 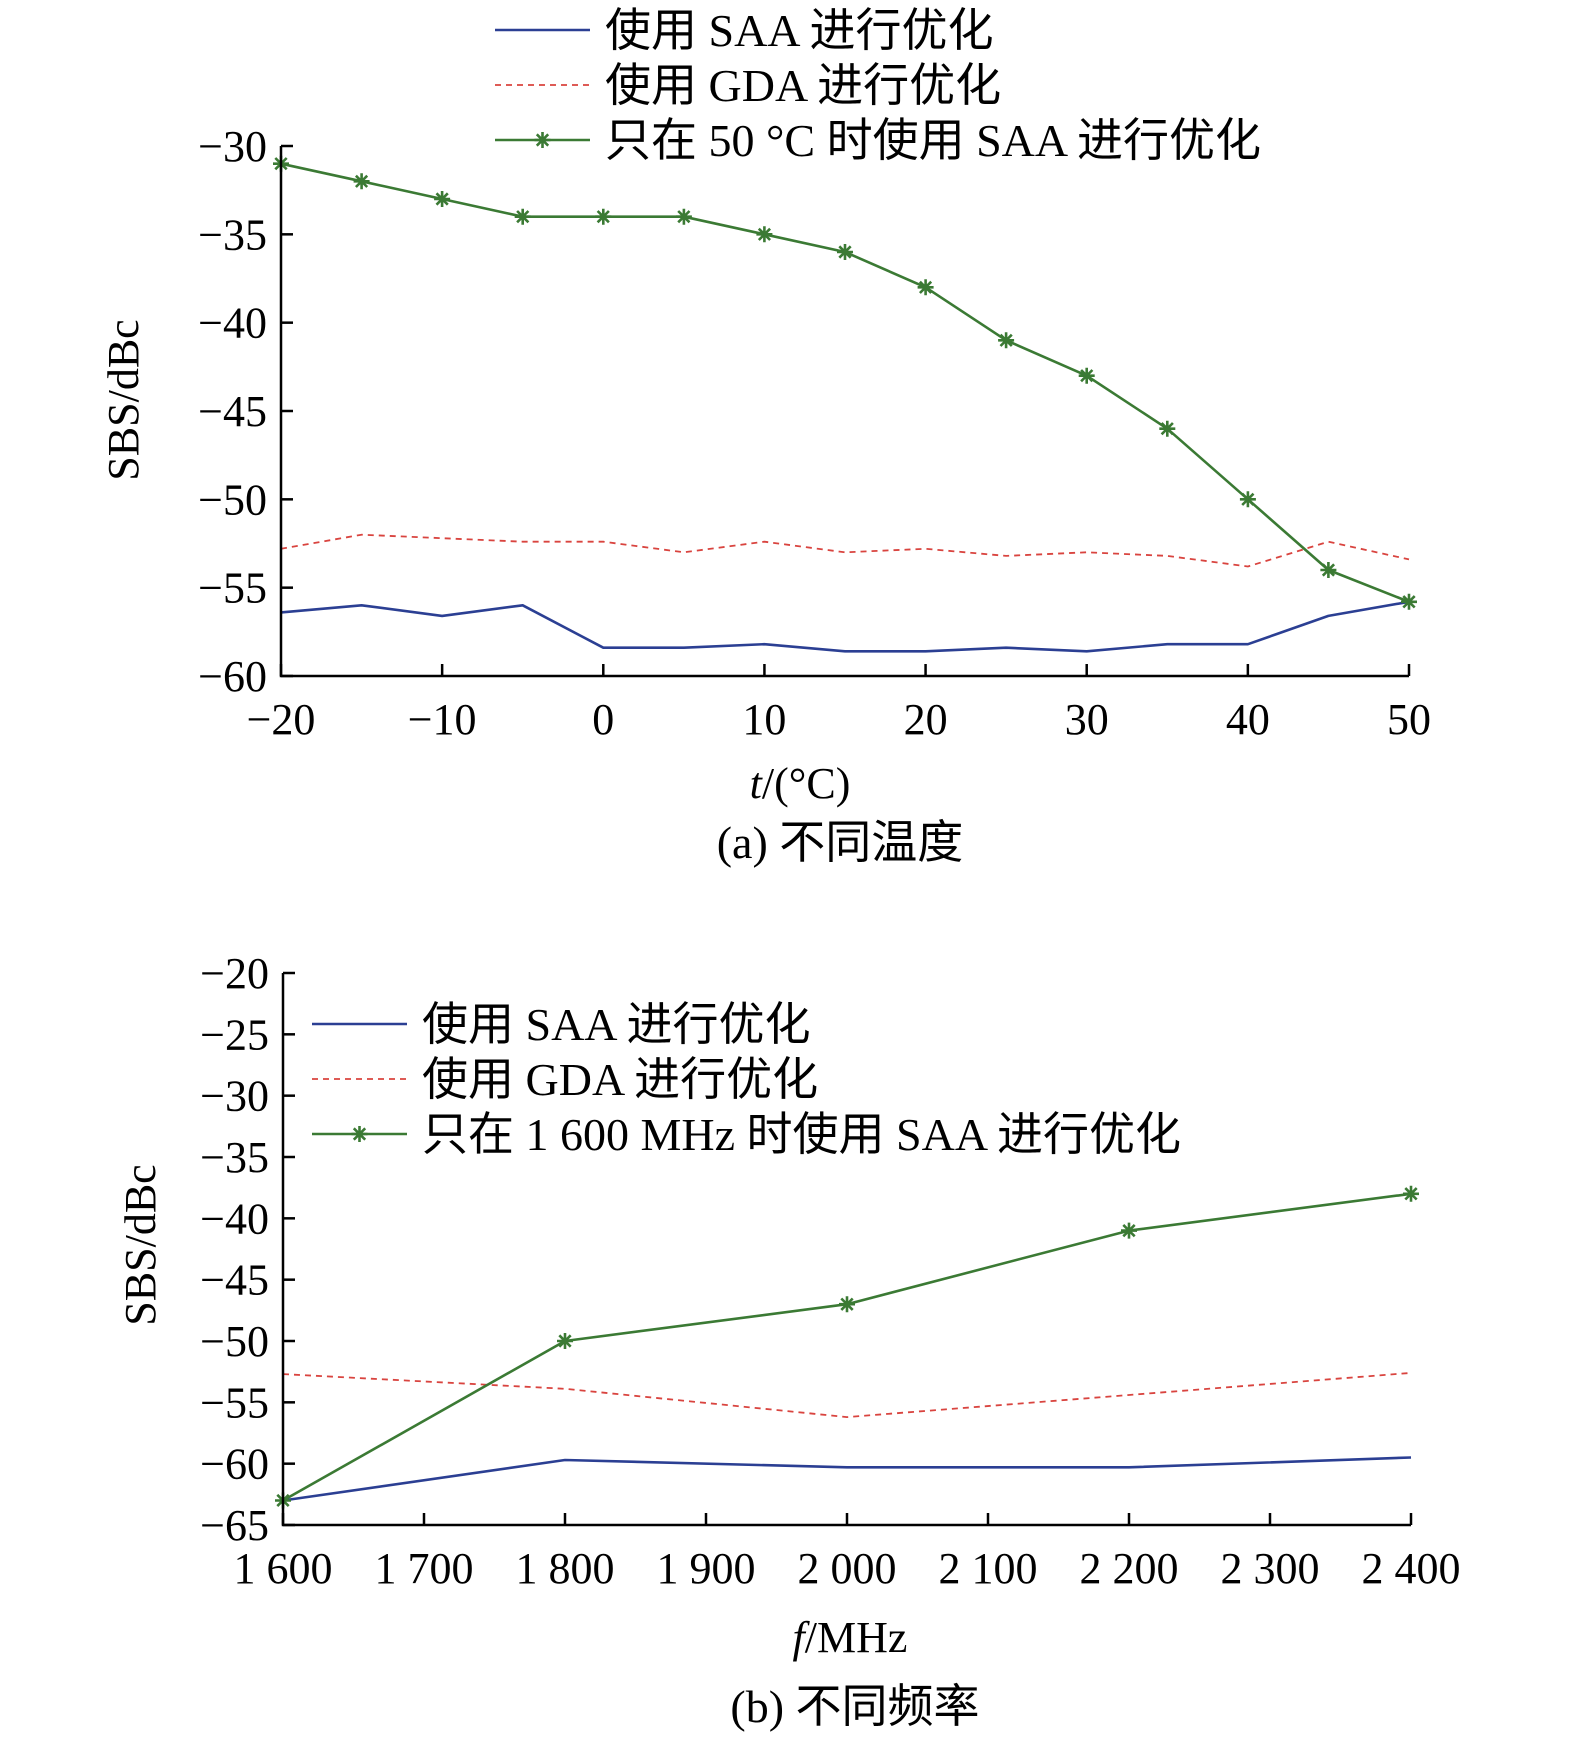 I want to click on chart-b-xlabel: f/MHz, so click(x=850, y=1637).